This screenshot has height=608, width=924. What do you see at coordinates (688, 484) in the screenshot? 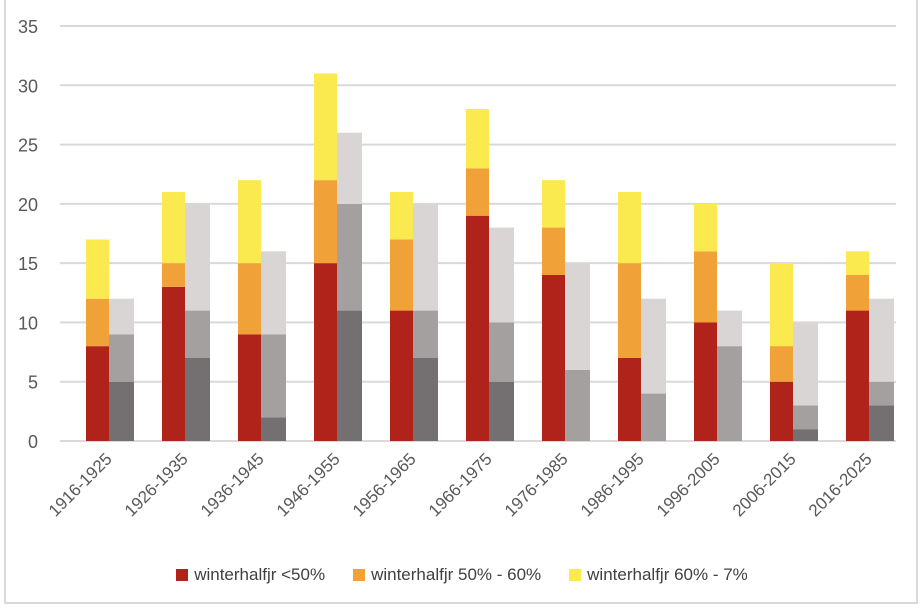
I see `x-tick-label: 1996-2005` at bounding box center [688, 484].